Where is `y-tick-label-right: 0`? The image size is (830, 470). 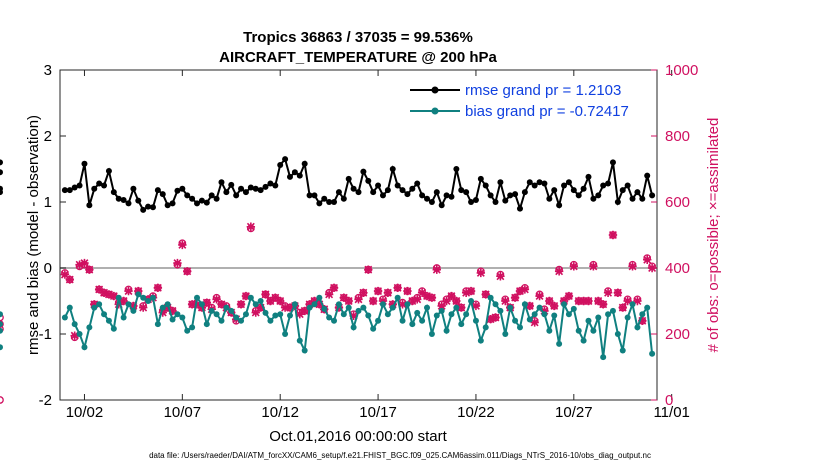
y-tick-label-right: 0 is located at coordinates (669, 400).